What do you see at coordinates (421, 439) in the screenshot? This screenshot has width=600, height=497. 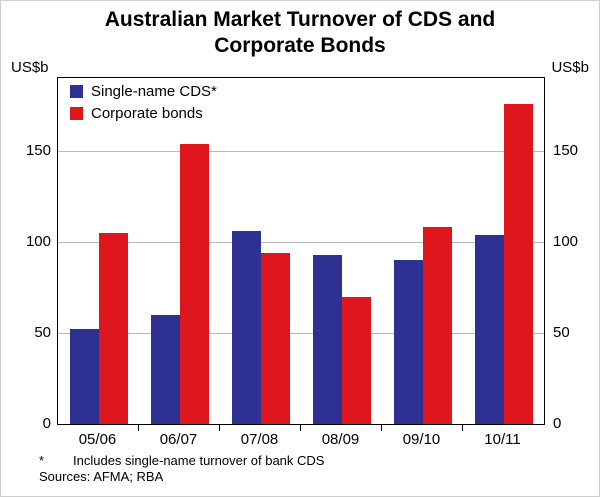 I see `x-axis-label-09-10: 09/10` at bounding box center [421, 439].